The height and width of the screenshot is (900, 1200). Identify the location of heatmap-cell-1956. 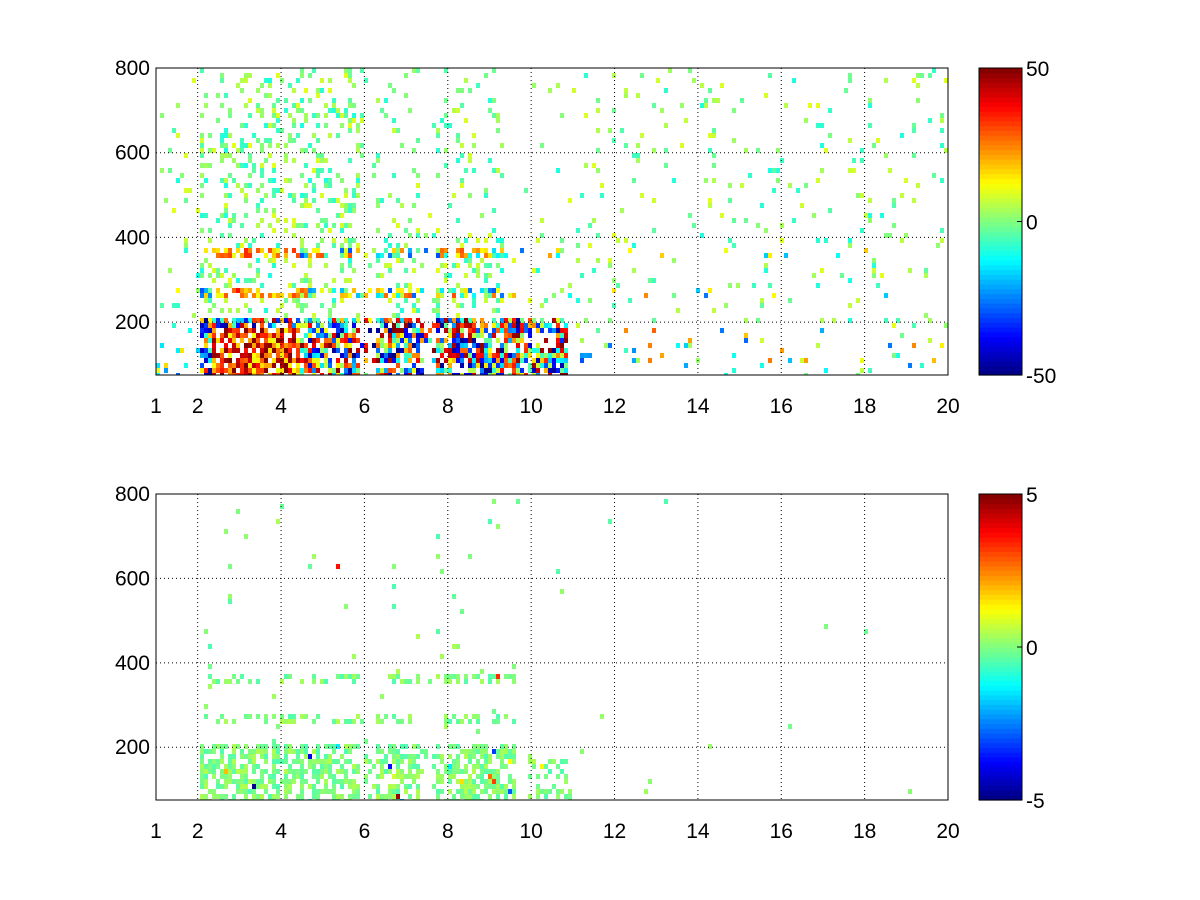
(934, 360).